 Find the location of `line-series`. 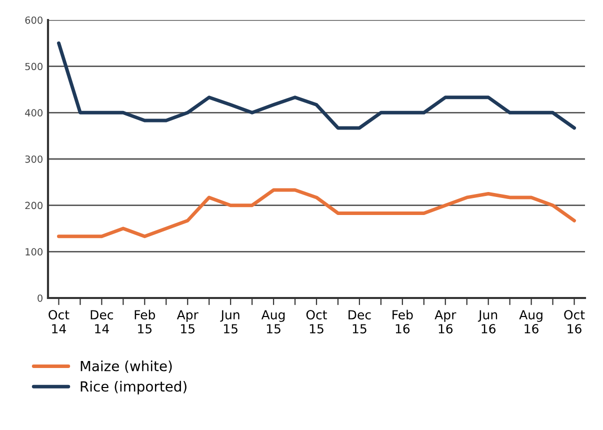

line-series is located at coordinates (316, 213).